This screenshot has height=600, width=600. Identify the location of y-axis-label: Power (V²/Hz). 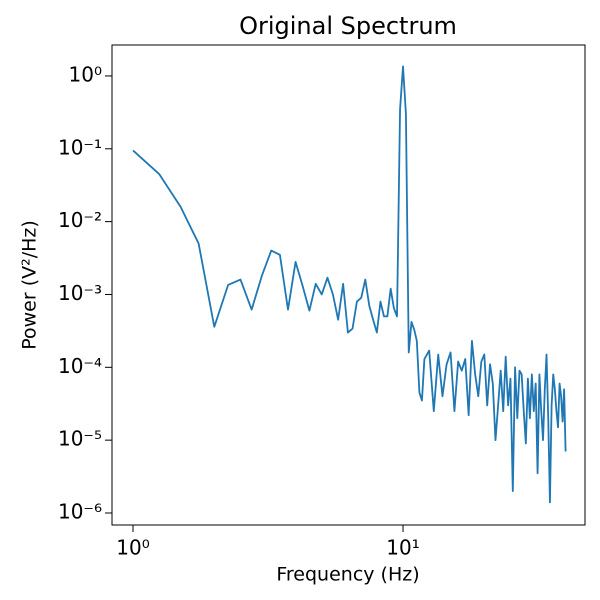
(30, 285).